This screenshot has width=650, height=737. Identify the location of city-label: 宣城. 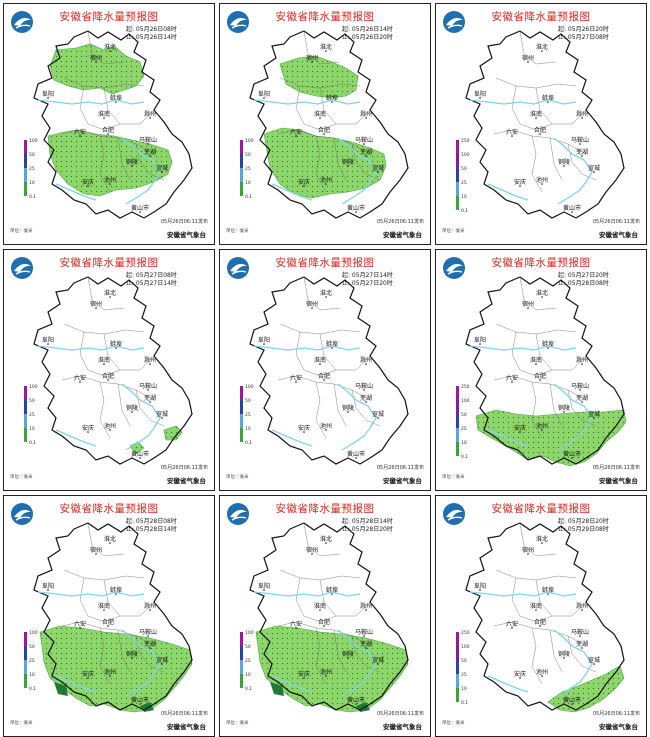
(378, 414).